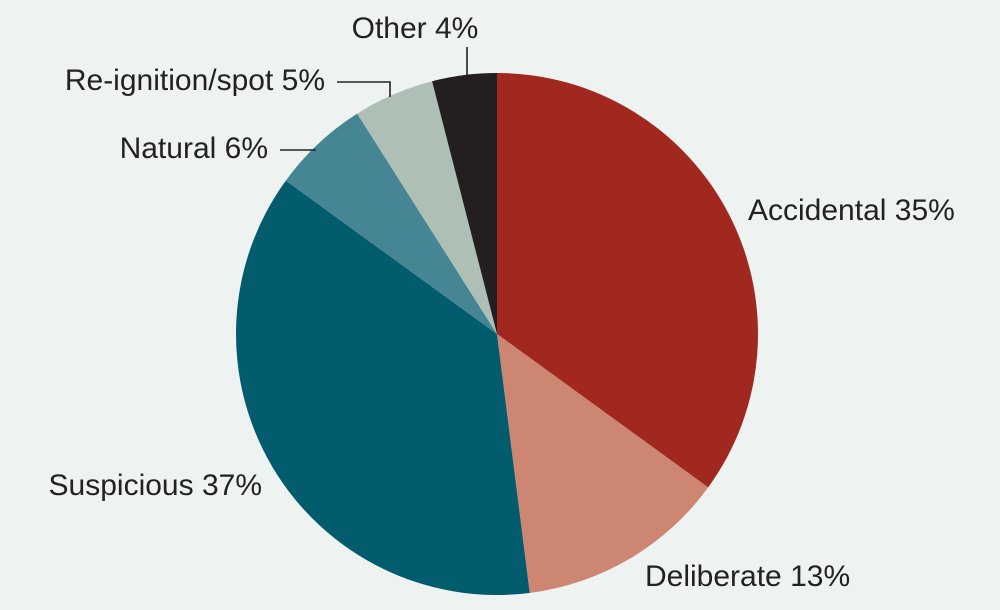 The height and width of the screenshot is (610, 1000). Describe the element at coordinates (246, 148) in the screenshot. I see `value-label: 6%` at that location.